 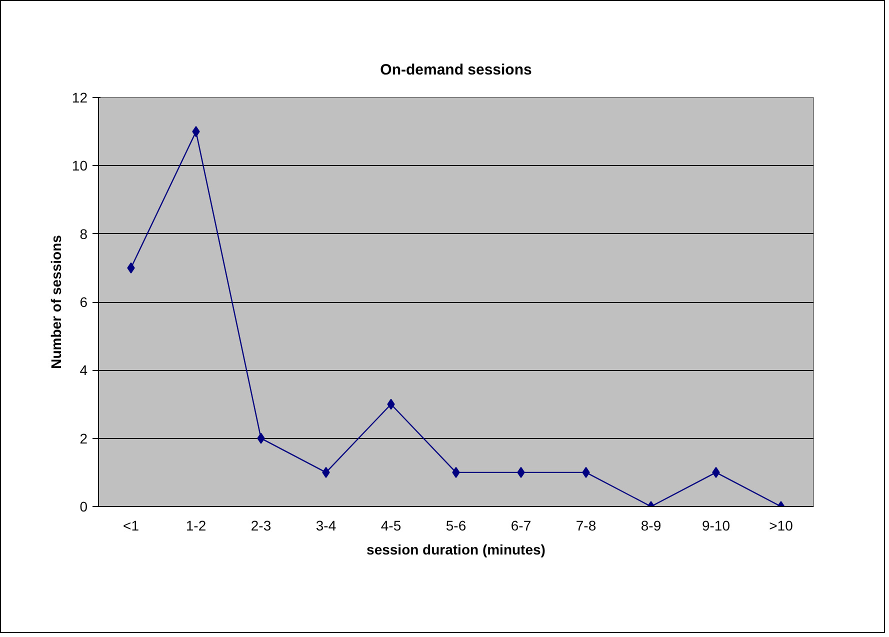 What do you see at coordinates (84, 506) in the screenshot?
I see `y-tick-label: 0` at bounding box center [84, 506].